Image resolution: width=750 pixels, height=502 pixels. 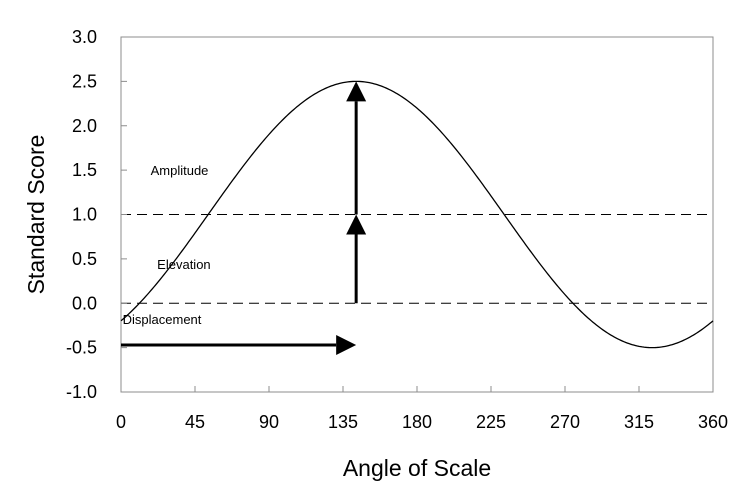 I want to click on x-tick-label: 180, so click(x=417, y=422).